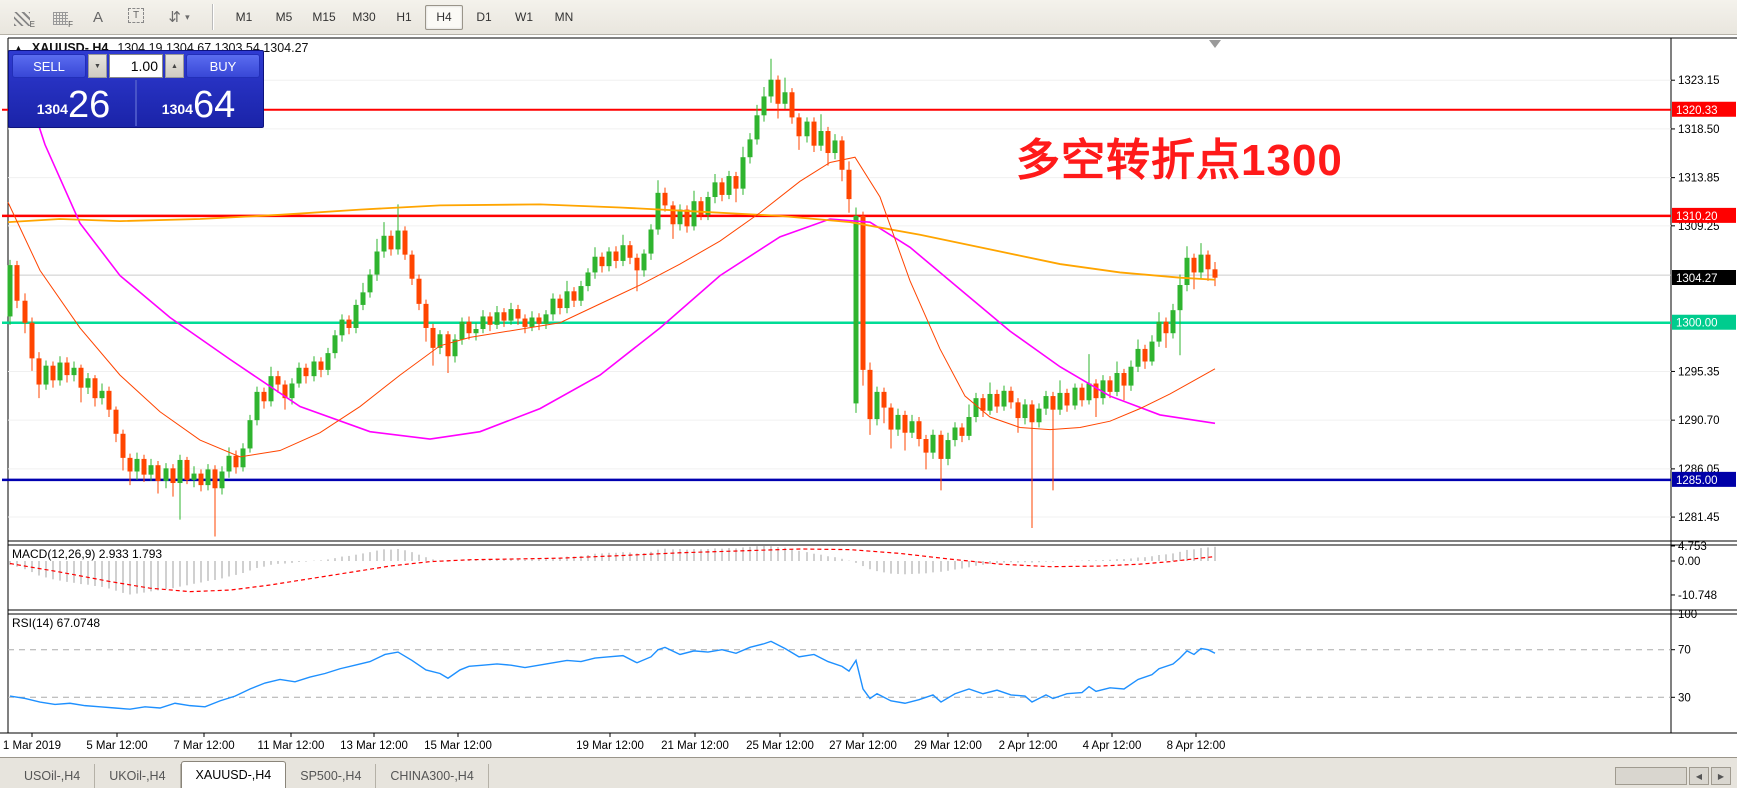 The image size is (1737, 788). I want to click on price-divider, so click(136, 103).